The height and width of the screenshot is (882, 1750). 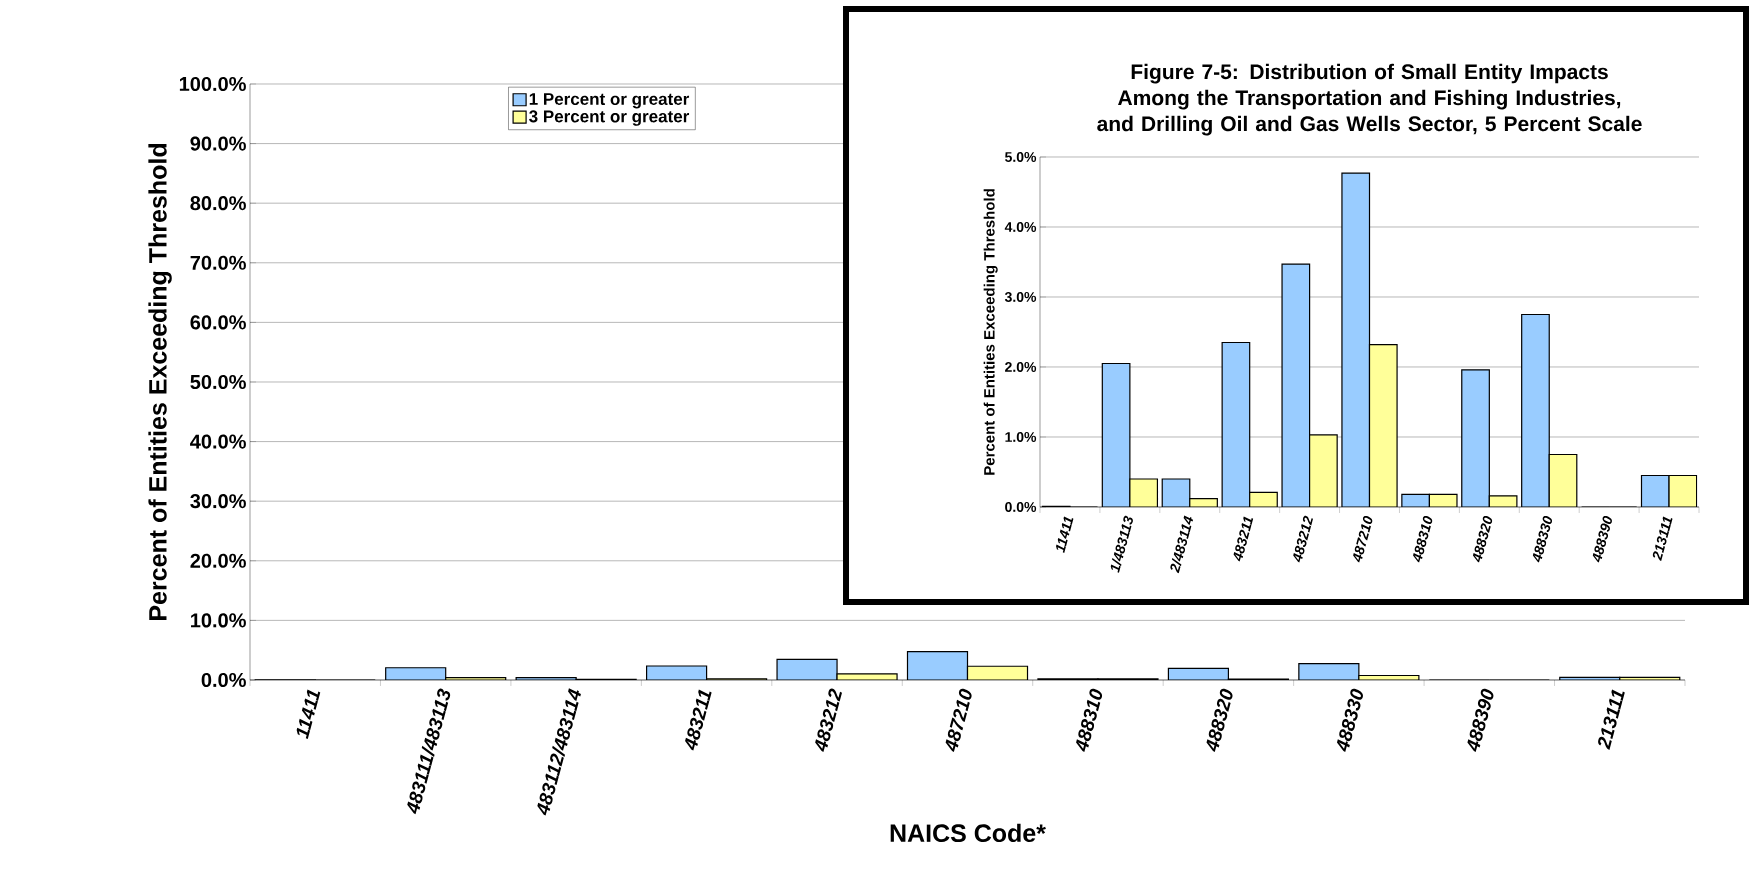 What do you see at coordinates (212, 84) in the screenshot?
I see `y-tick-label: 100.0%` at bounding box center [212, 84].